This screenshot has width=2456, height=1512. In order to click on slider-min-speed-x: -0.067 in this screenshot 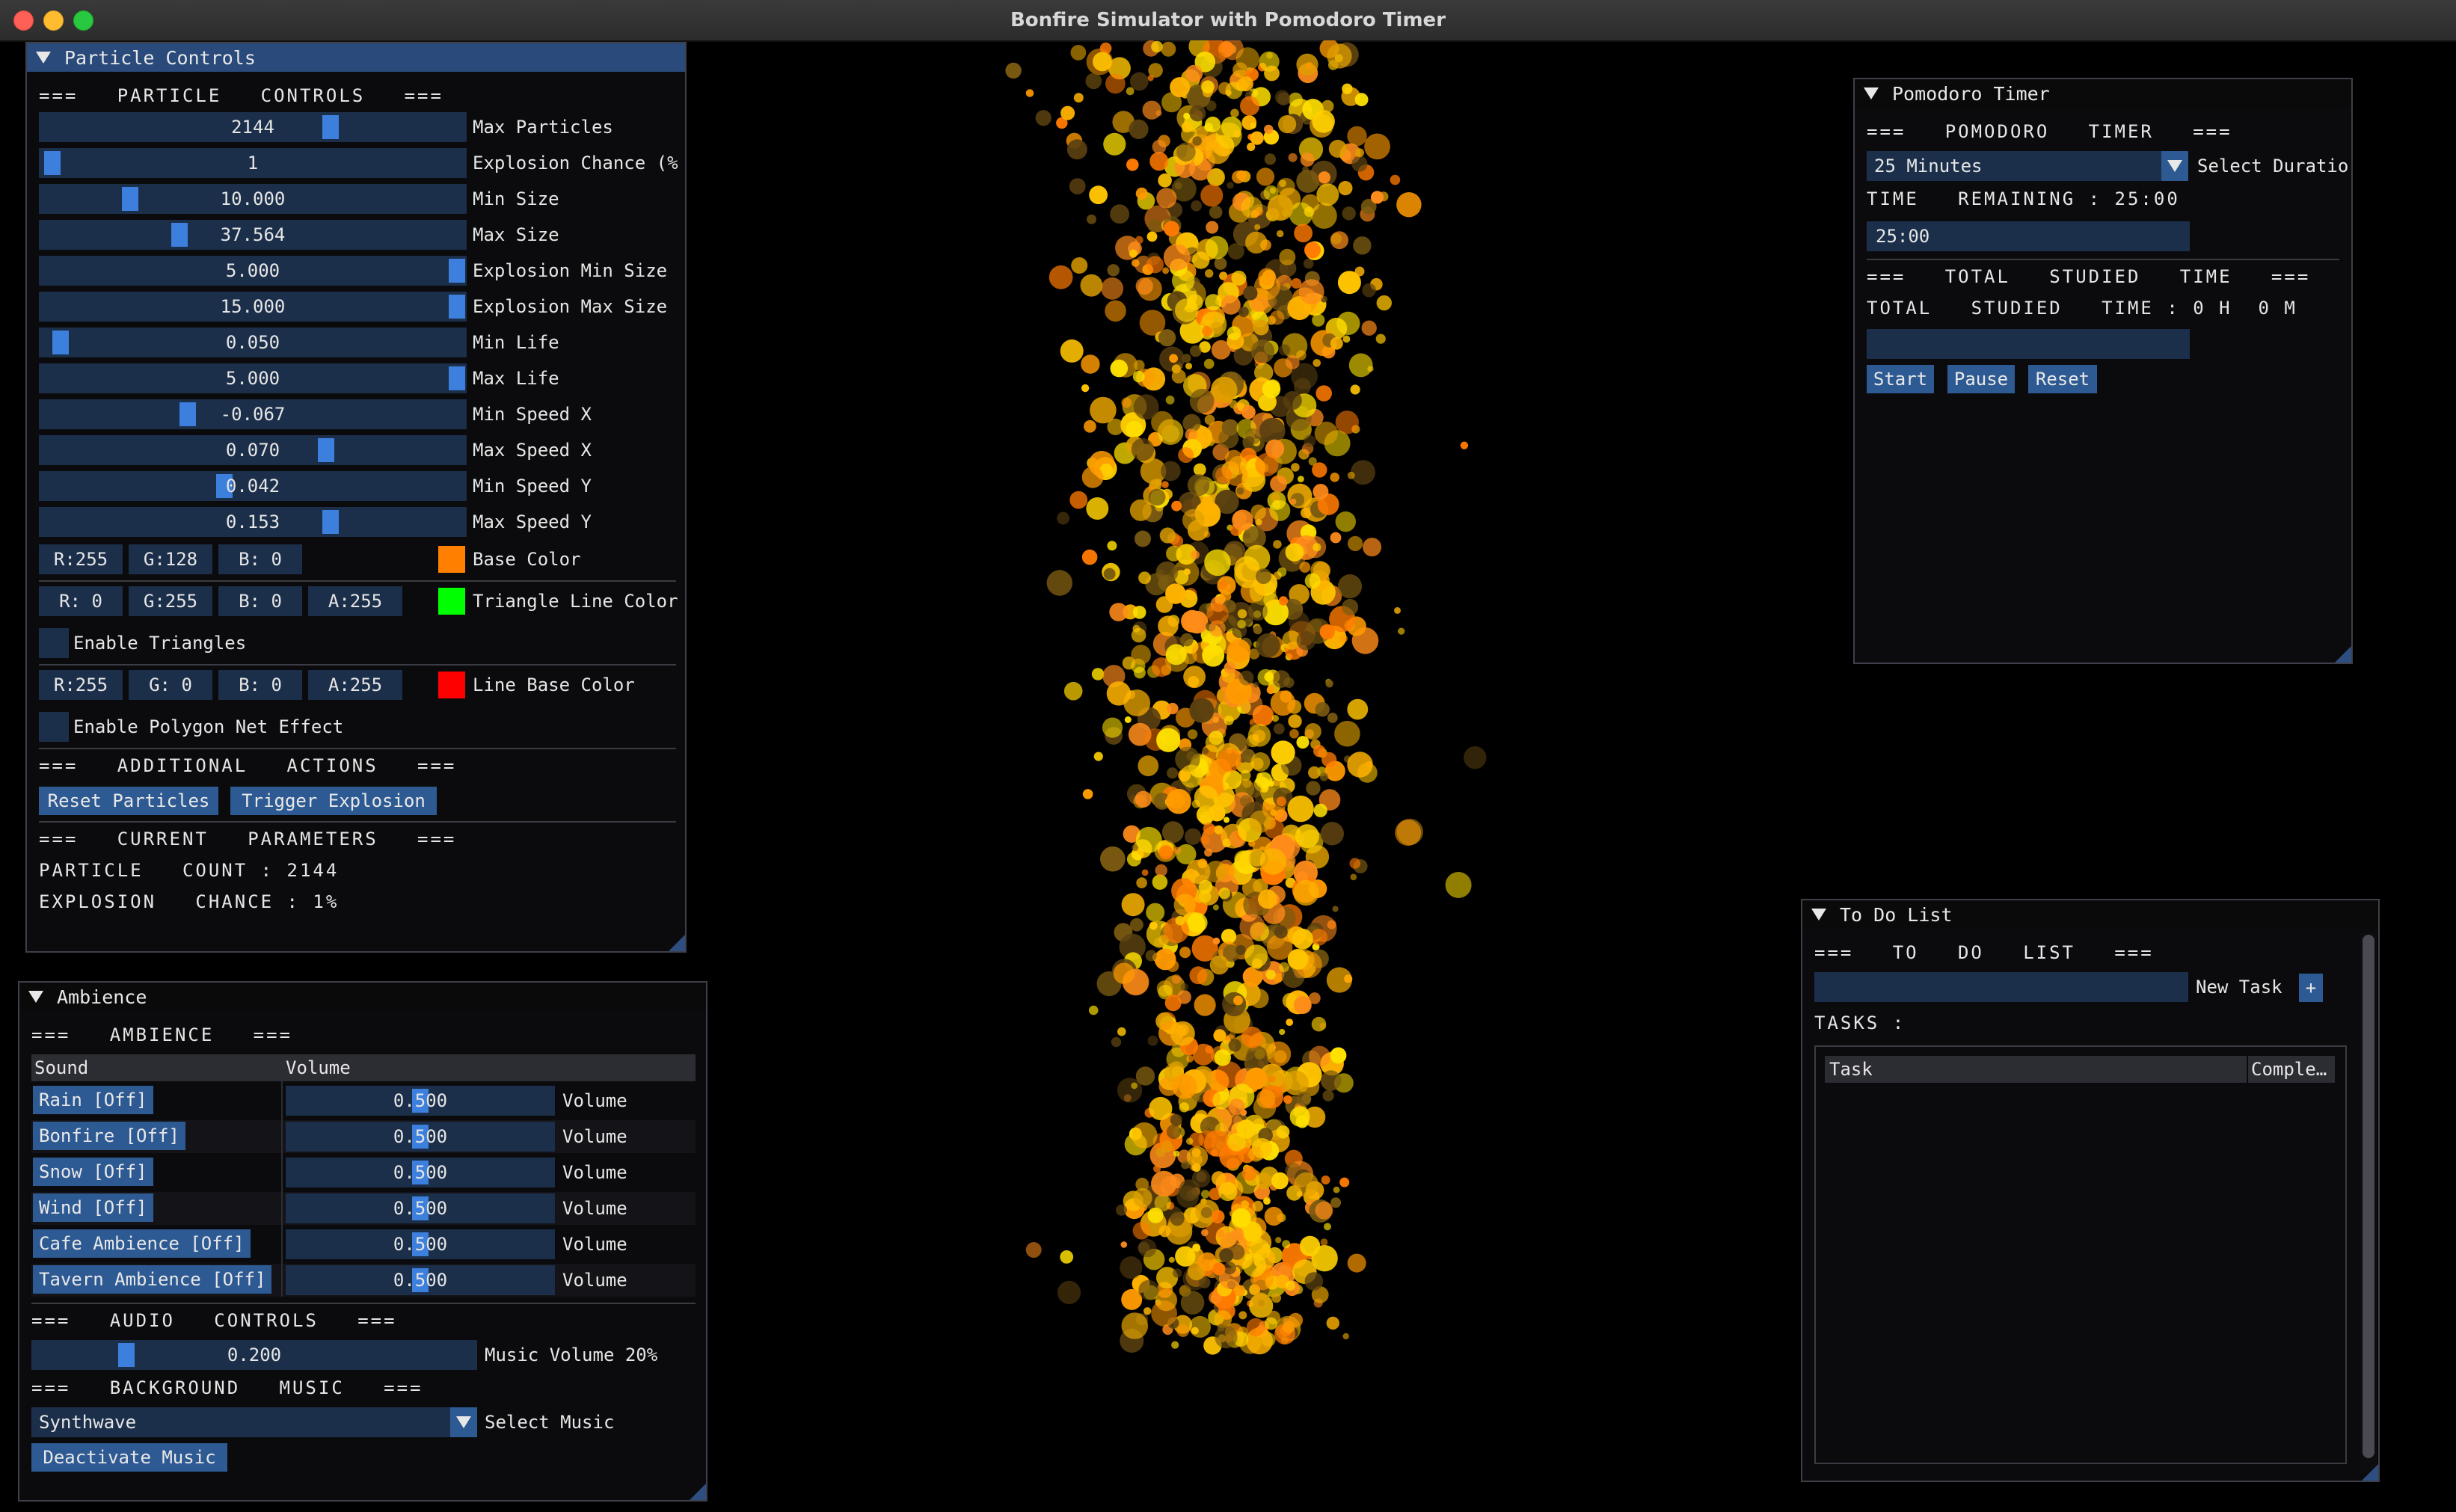, I will do `click(253, 414)`.